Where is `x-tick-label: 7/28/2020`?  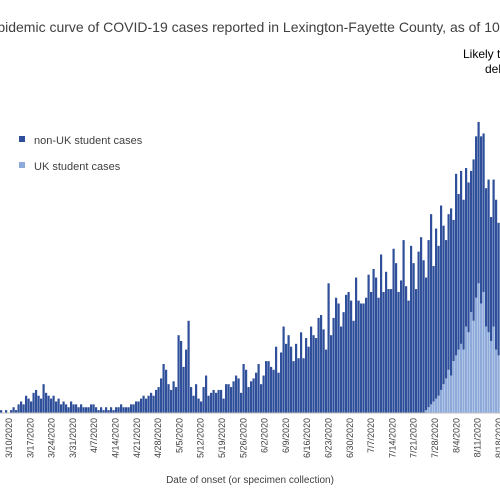
x-tick-label: 7/28/2020 is located at coordinates (435, 438).